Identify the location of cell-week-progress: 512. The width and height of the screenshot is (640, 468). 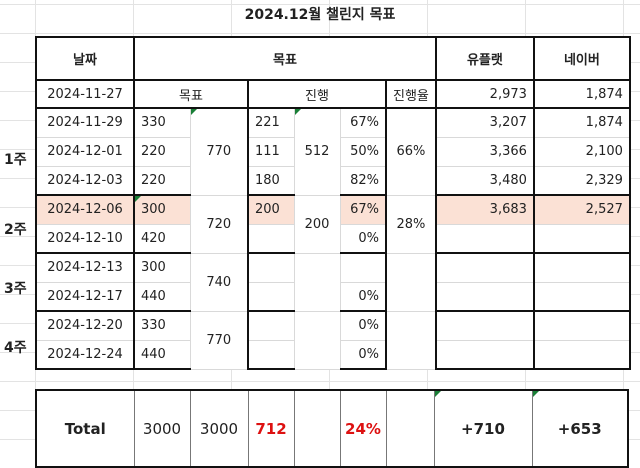
(317, 151).